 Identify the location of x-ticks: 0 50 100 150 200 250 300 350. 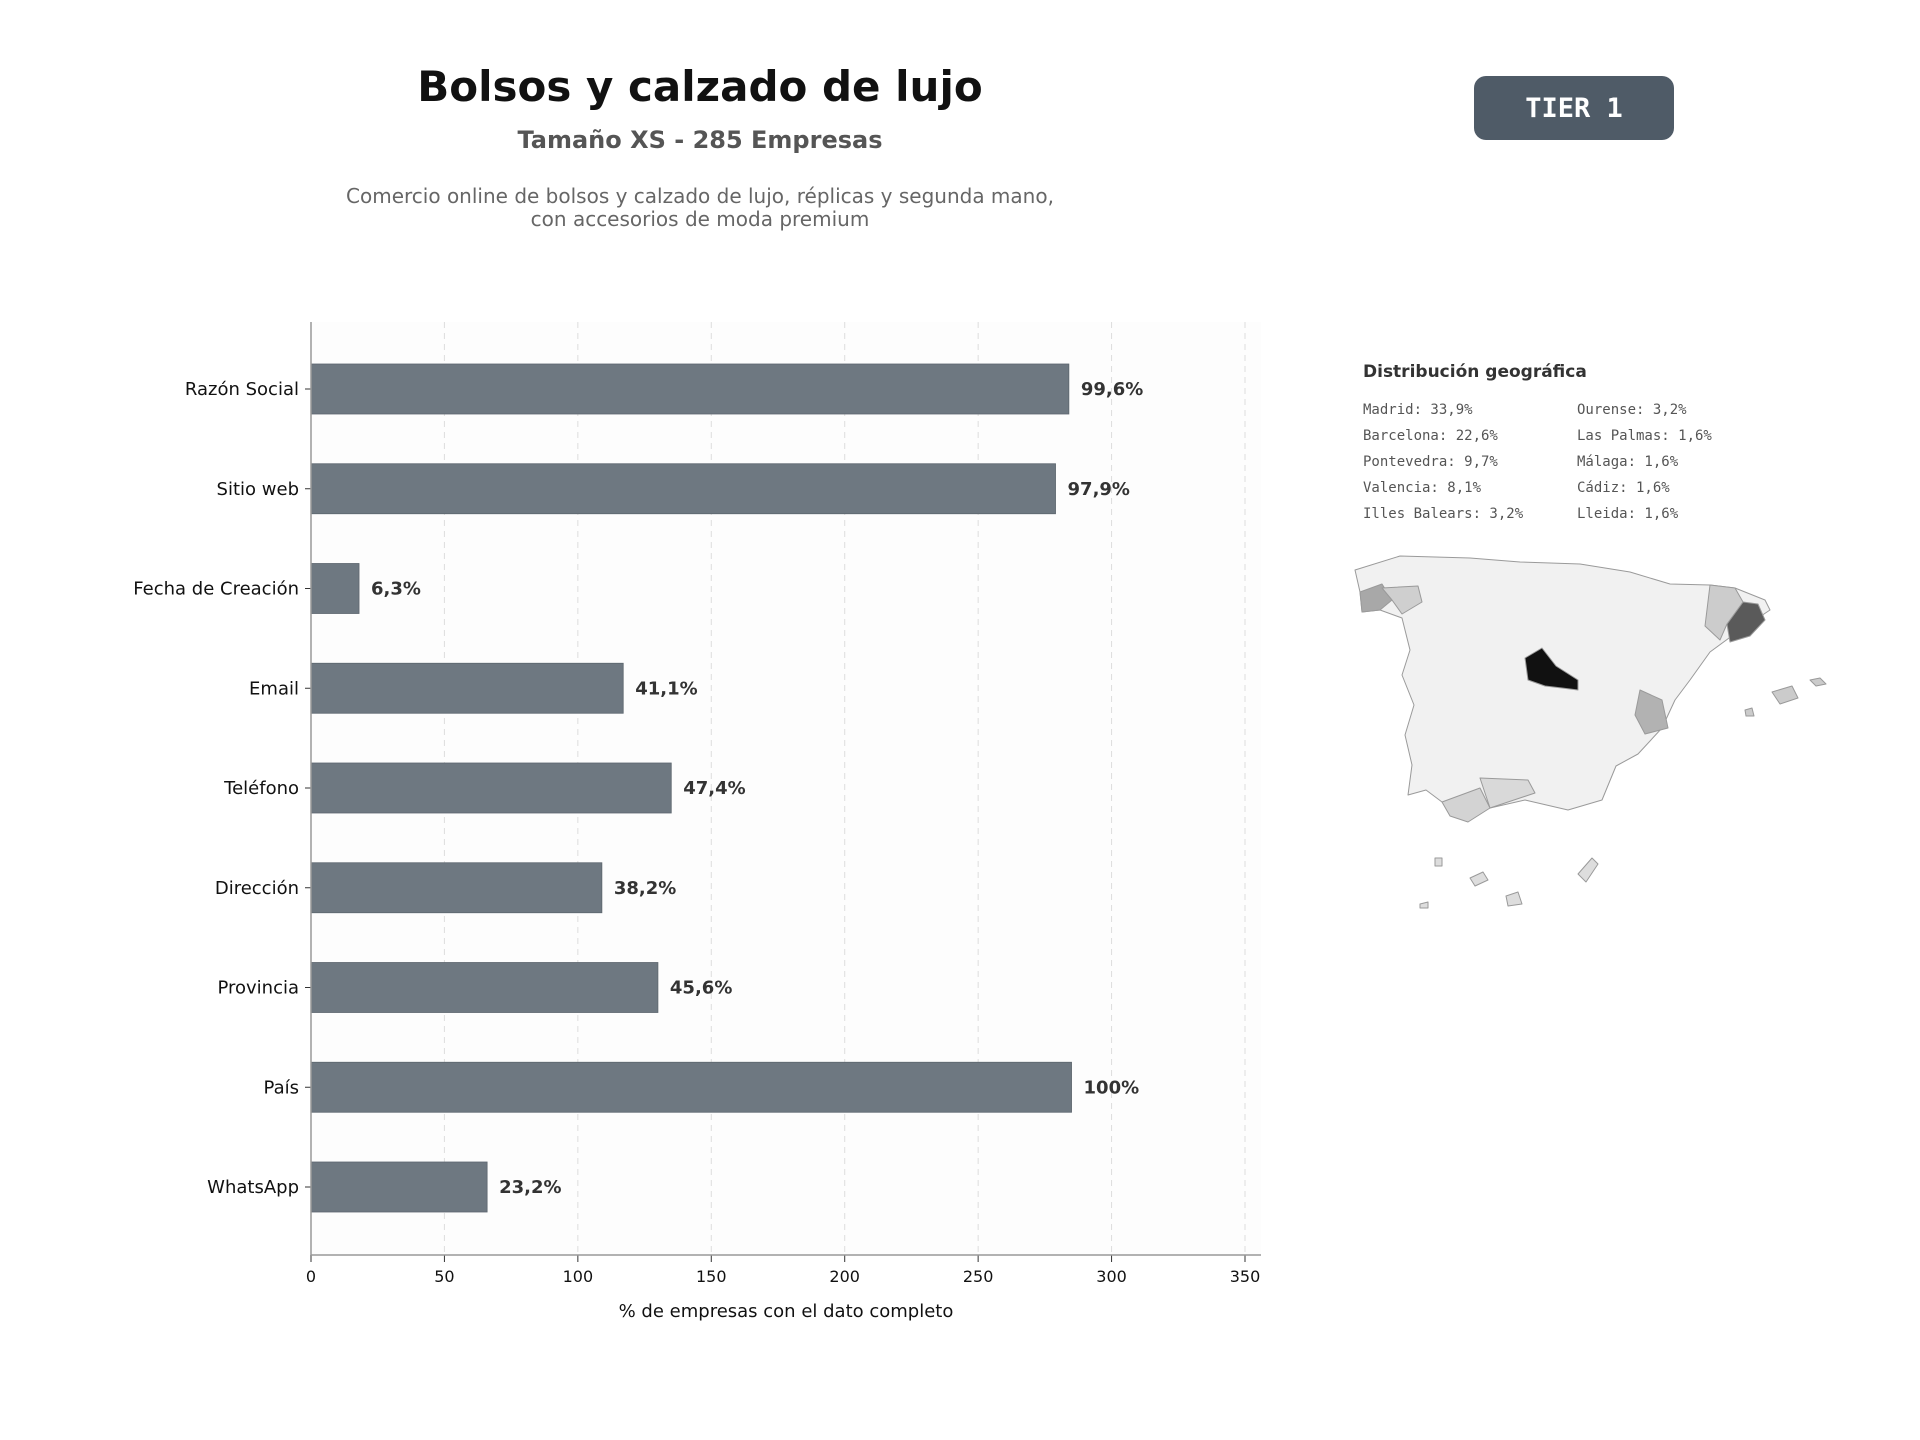
(783, 1270).